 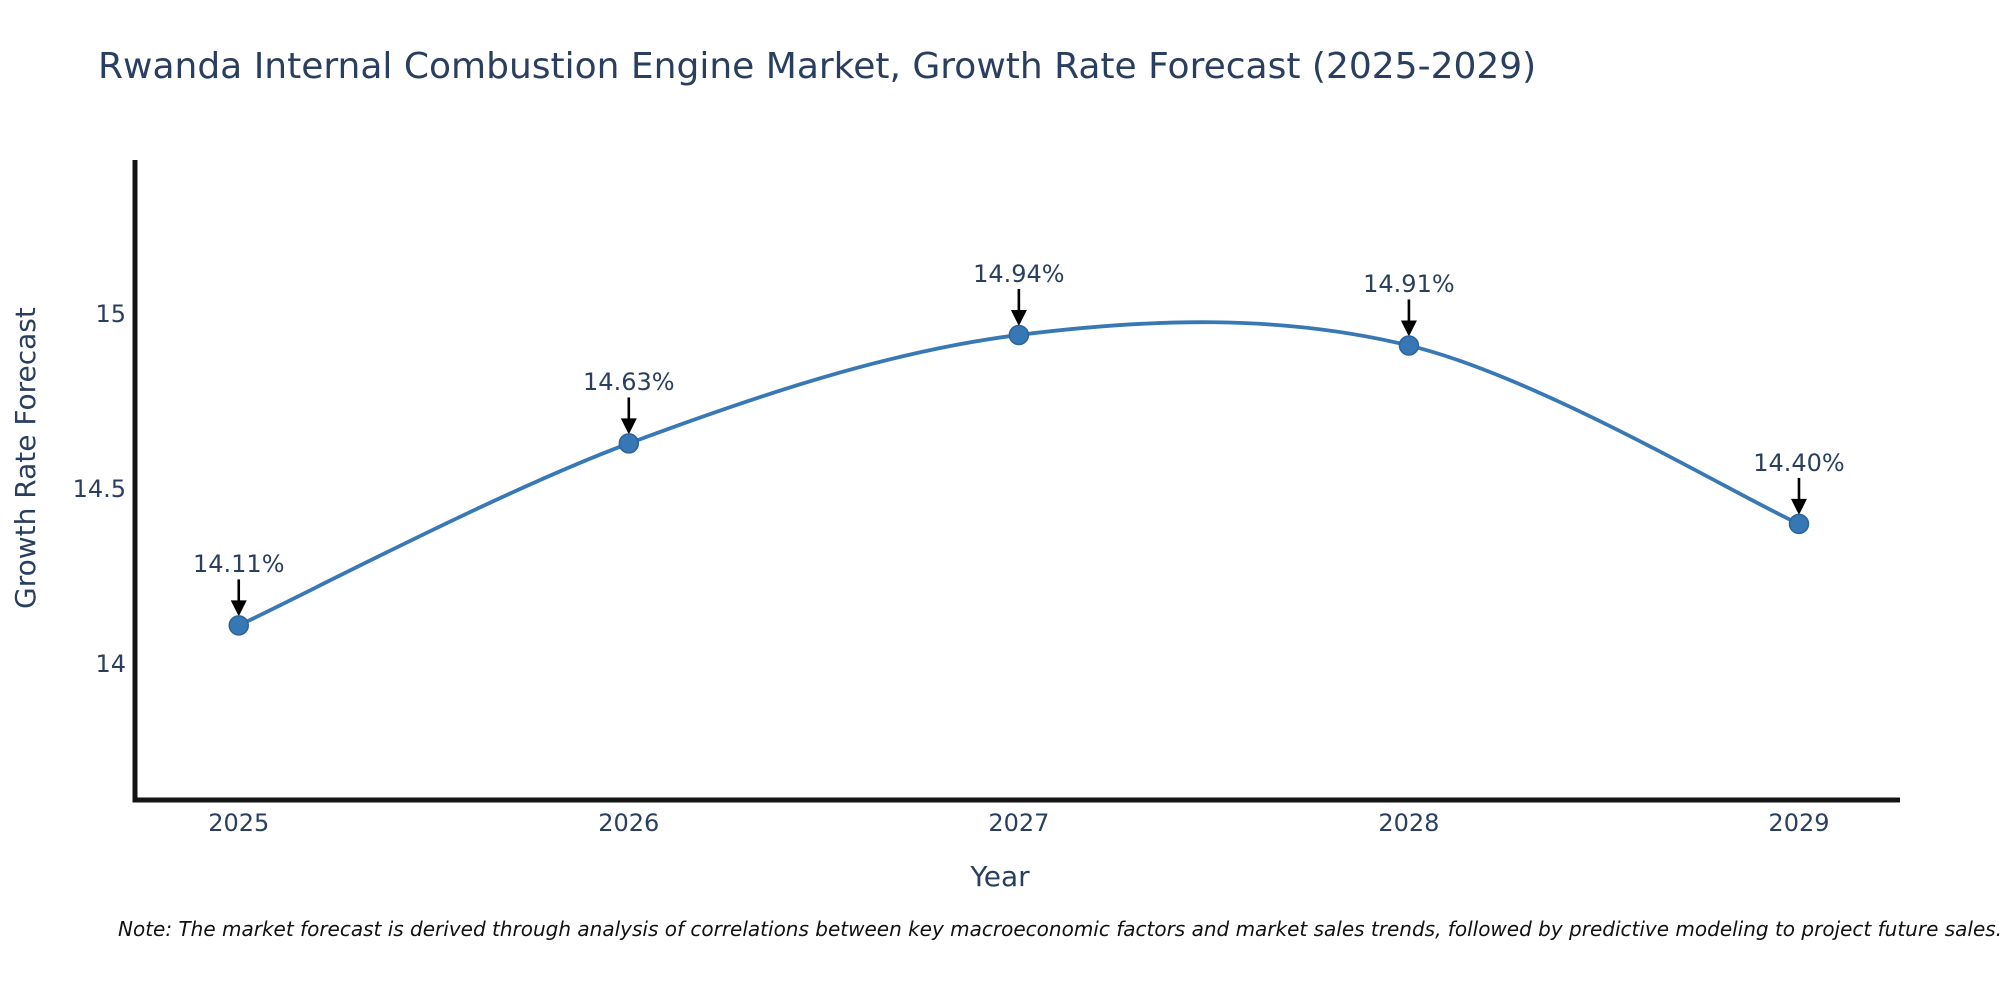 What do you see at coordinates (1019, 823) in the screenshot?
I see `x-tick-label: 2027` at bounding box center [1019, 823].